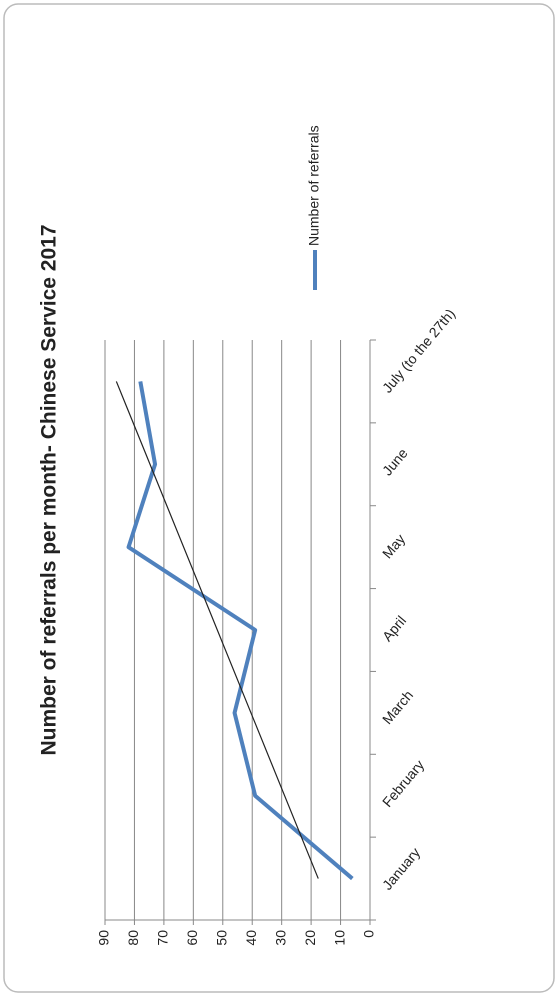 The width and height of the screenshot is (558, 996). What do you see at coordinates (221, 938) in the screenshot?
I see `y-tick-label: 50` at bounding box center [221, 938].